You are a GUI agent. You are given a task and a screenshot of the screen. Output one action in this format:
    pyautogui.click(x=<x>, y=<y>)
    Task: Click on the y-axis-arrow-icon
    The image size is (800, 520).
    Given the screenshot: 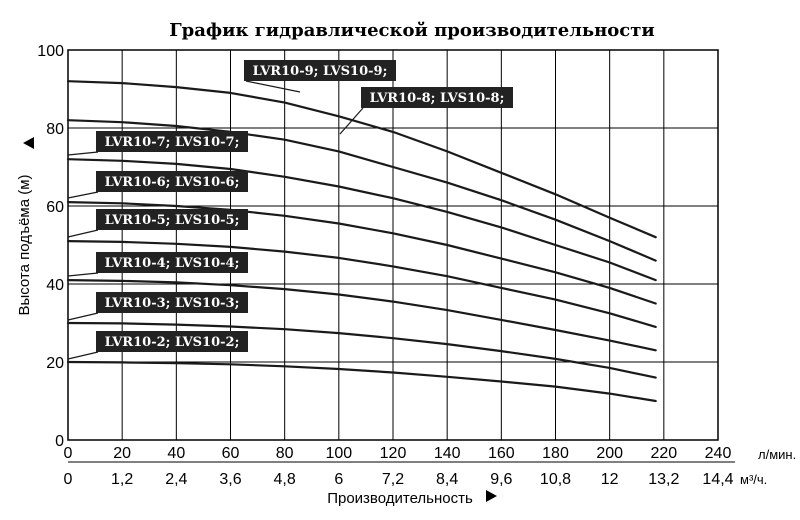 What is the action you would take?
    pyautogui.click(x=28, y=143)
    